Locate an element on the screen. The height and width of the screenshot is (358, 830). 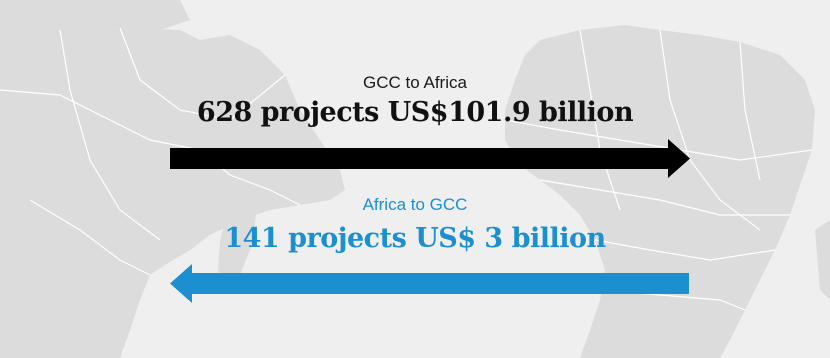
iran-landmass is located at coordinates (95, 20).